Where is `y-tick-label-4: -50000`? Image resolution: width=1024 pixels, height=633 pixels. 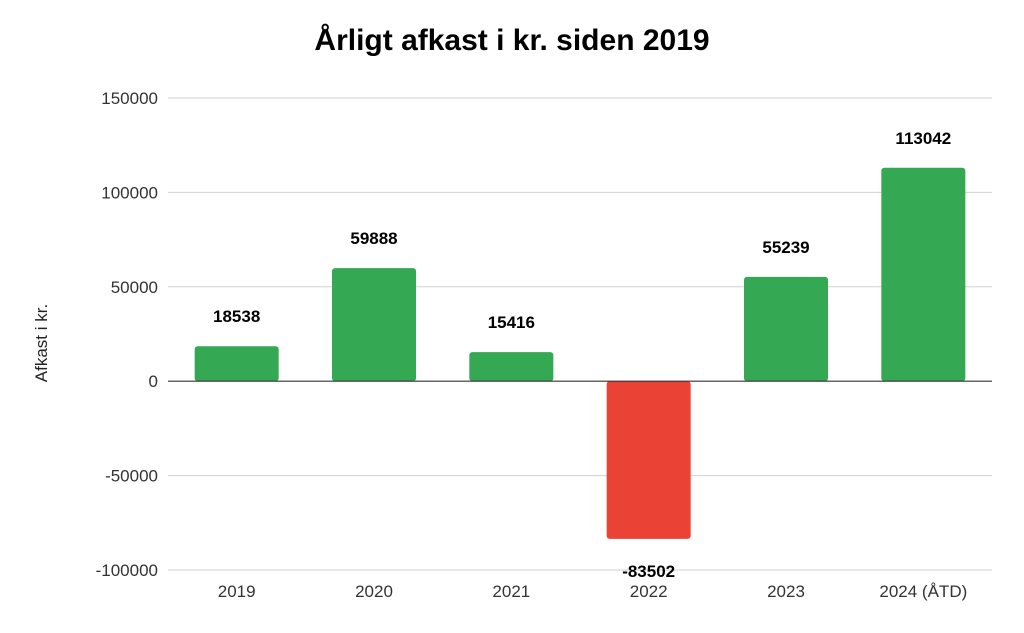
y-tick-label-4: -50000 is located at coordinates (131, 476).